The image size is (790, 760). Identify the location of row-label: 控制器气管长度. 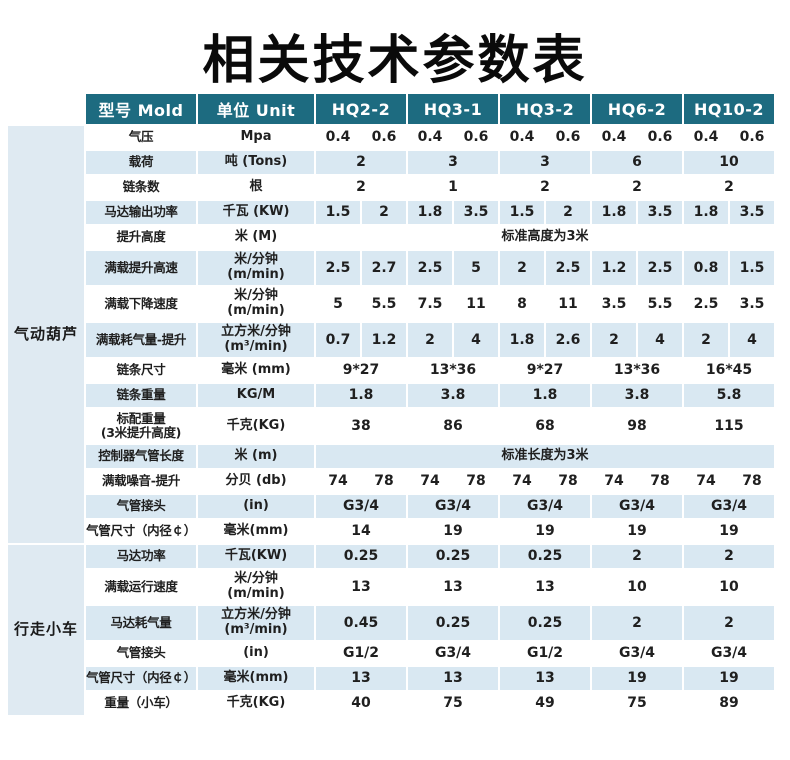
(141, 456).